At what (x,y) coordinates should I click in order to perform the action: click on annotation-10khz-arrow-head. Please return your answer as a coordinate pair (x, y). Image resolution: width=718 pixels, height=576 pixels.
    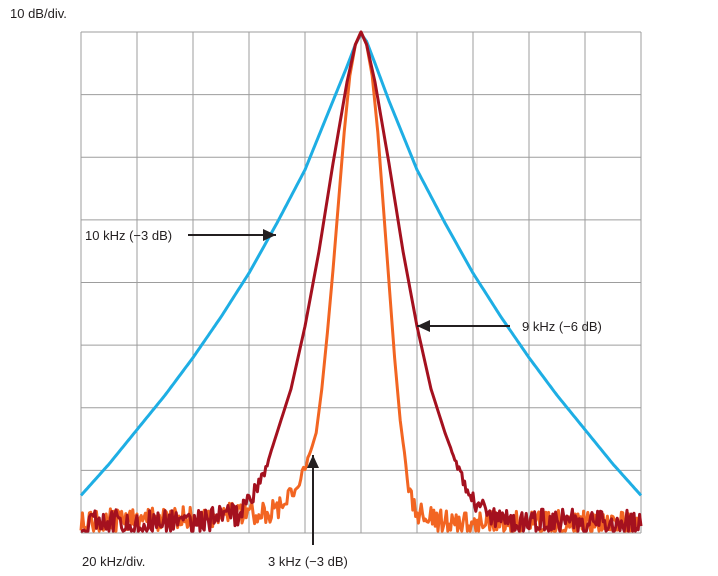
    Looking at the image, I should click on (269, 235).